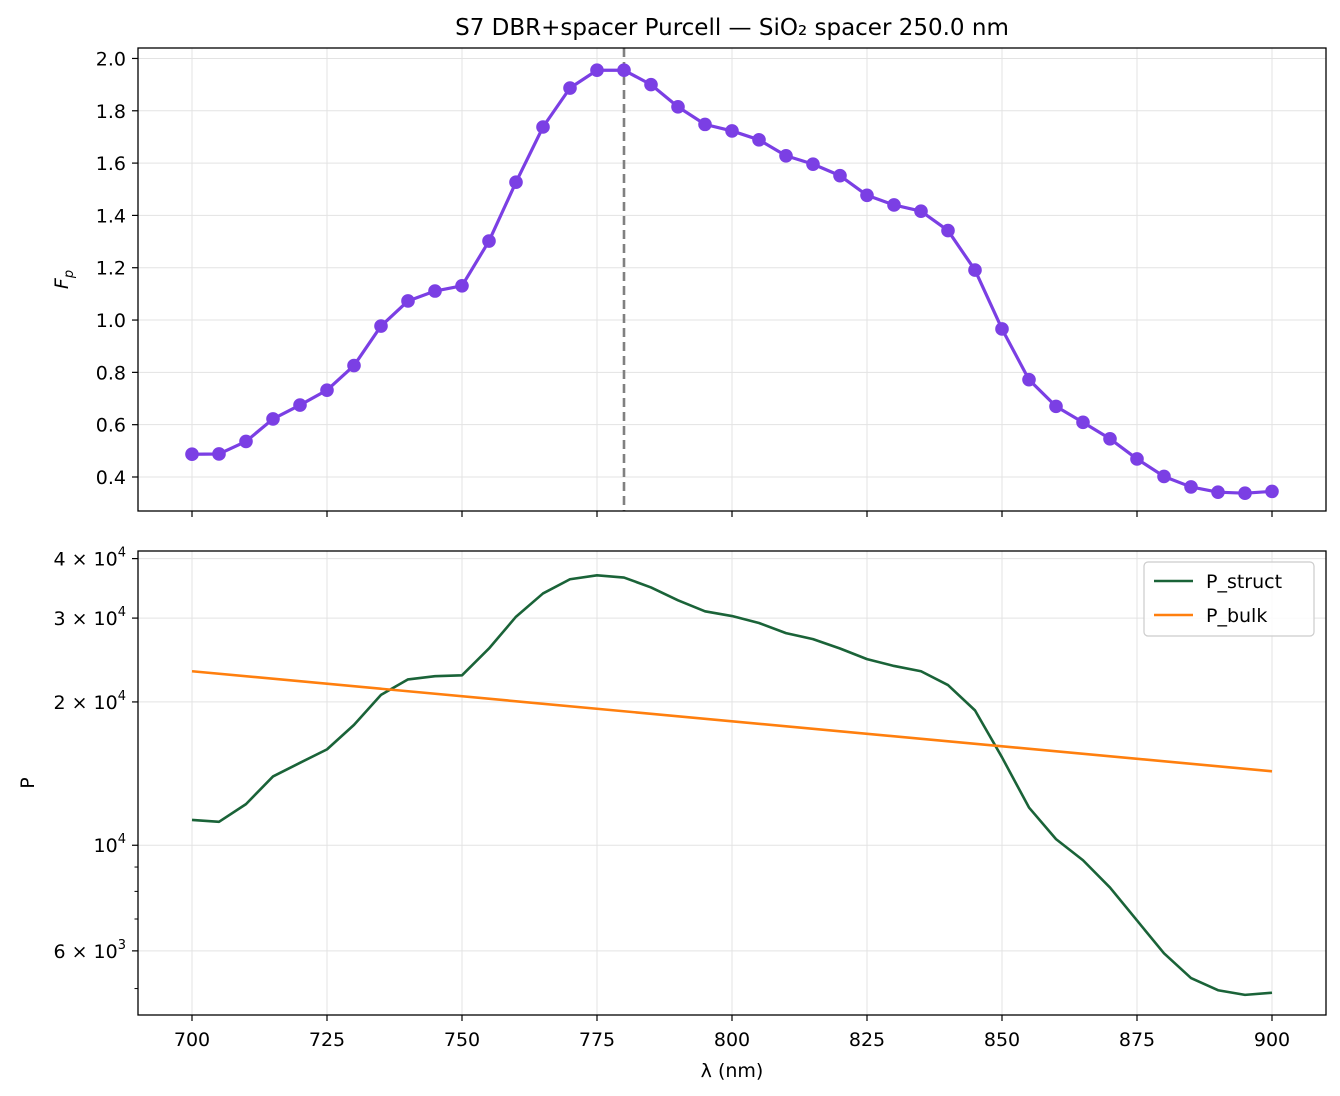 The image size is (1340, 1096). What do you see at coordinates (732, 514) in the screenshot?
I see `top-x-ticks` at bounding box center [732, 514].